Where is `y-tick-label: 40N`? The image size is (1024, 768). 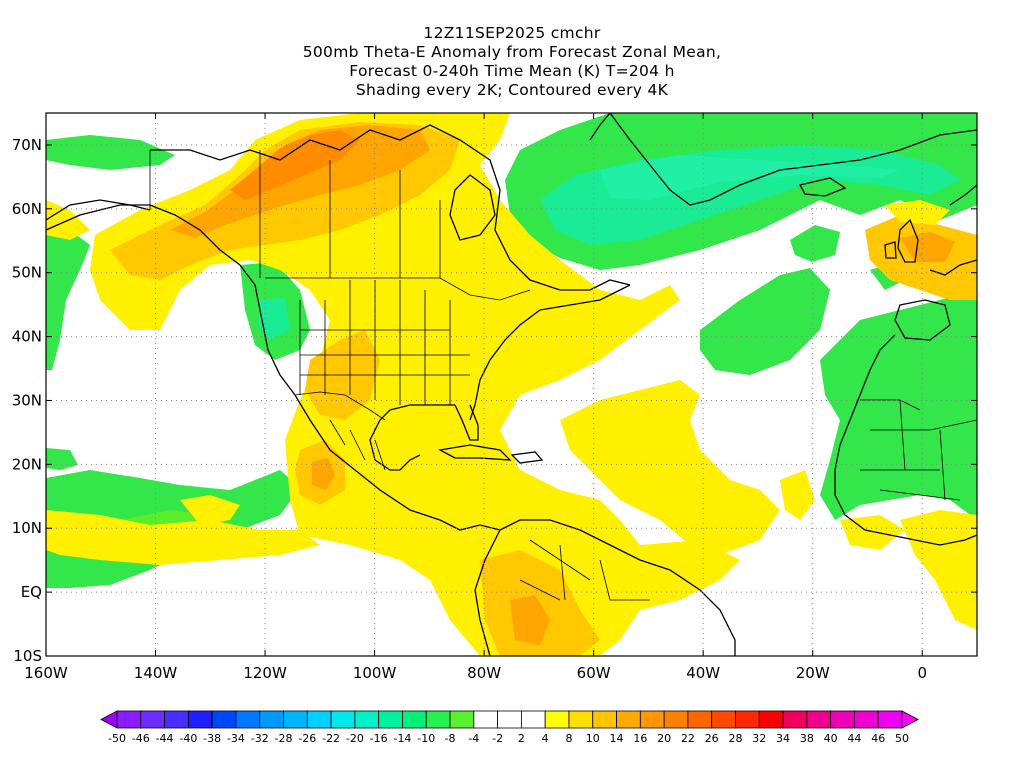 y-tick-label: 40N is located at coordinates (27, 337).